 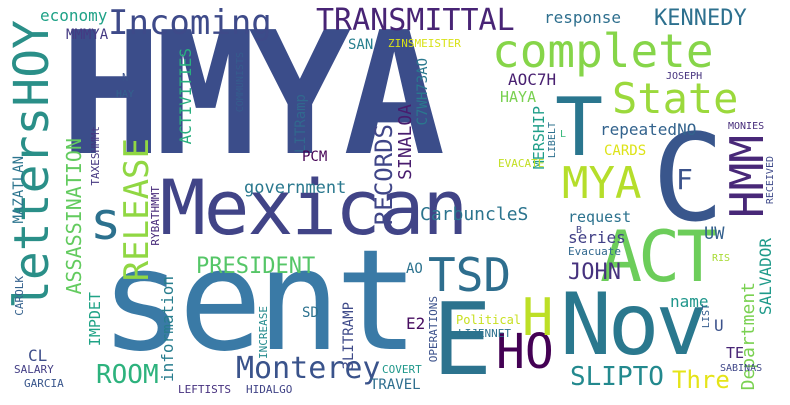 What do you see at coordinates (424, 43) in the screenshot?
I see `word-zinsmeister: ZINSMEISTER` at bounding box center [424, 43].